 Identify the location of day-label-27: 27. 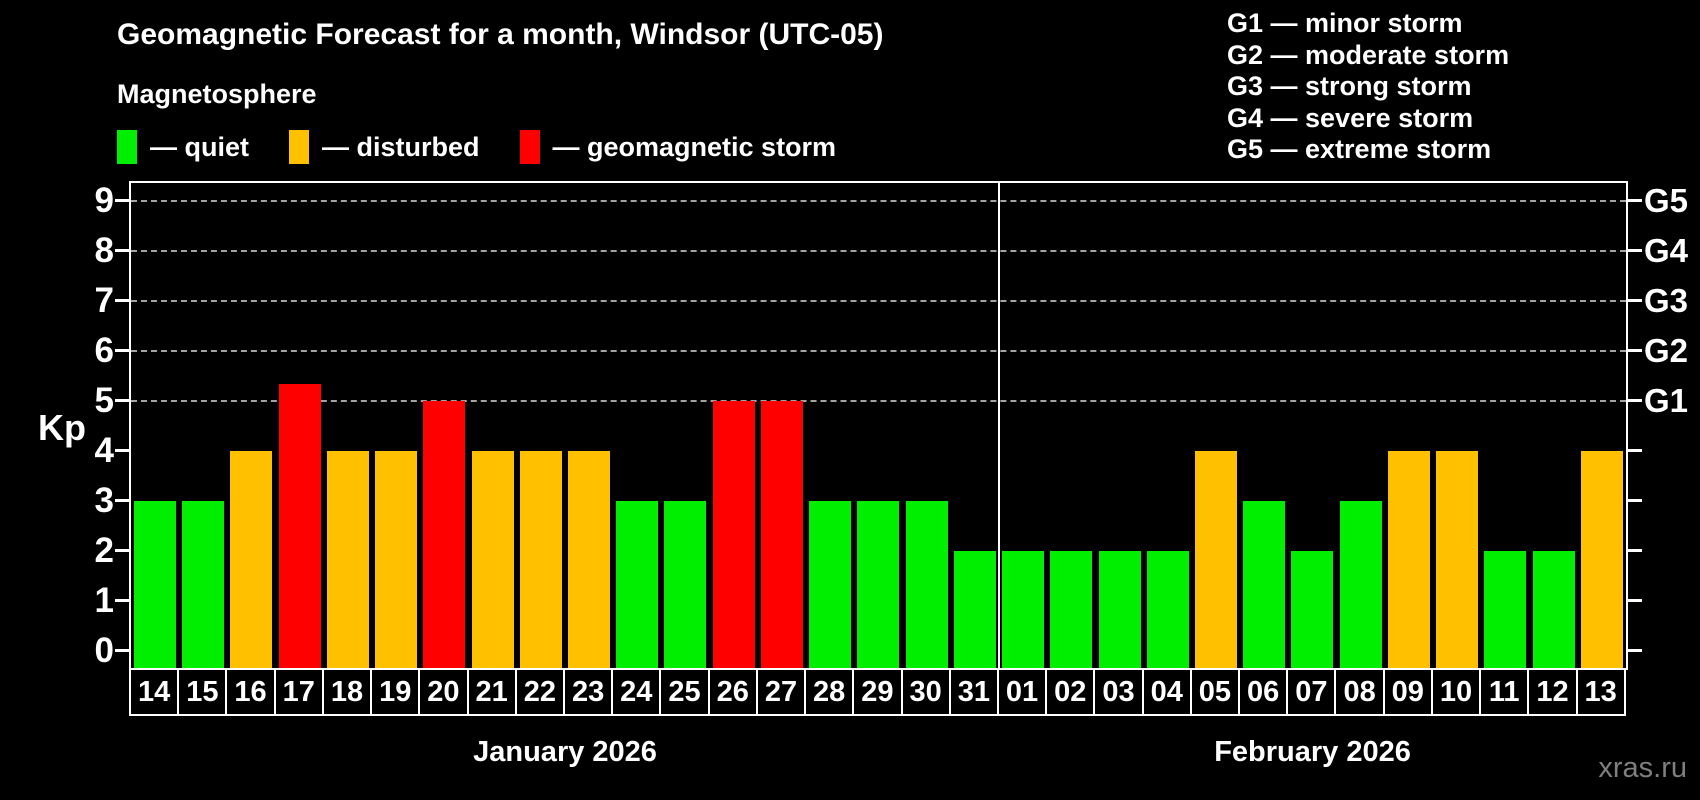
(781, 692).